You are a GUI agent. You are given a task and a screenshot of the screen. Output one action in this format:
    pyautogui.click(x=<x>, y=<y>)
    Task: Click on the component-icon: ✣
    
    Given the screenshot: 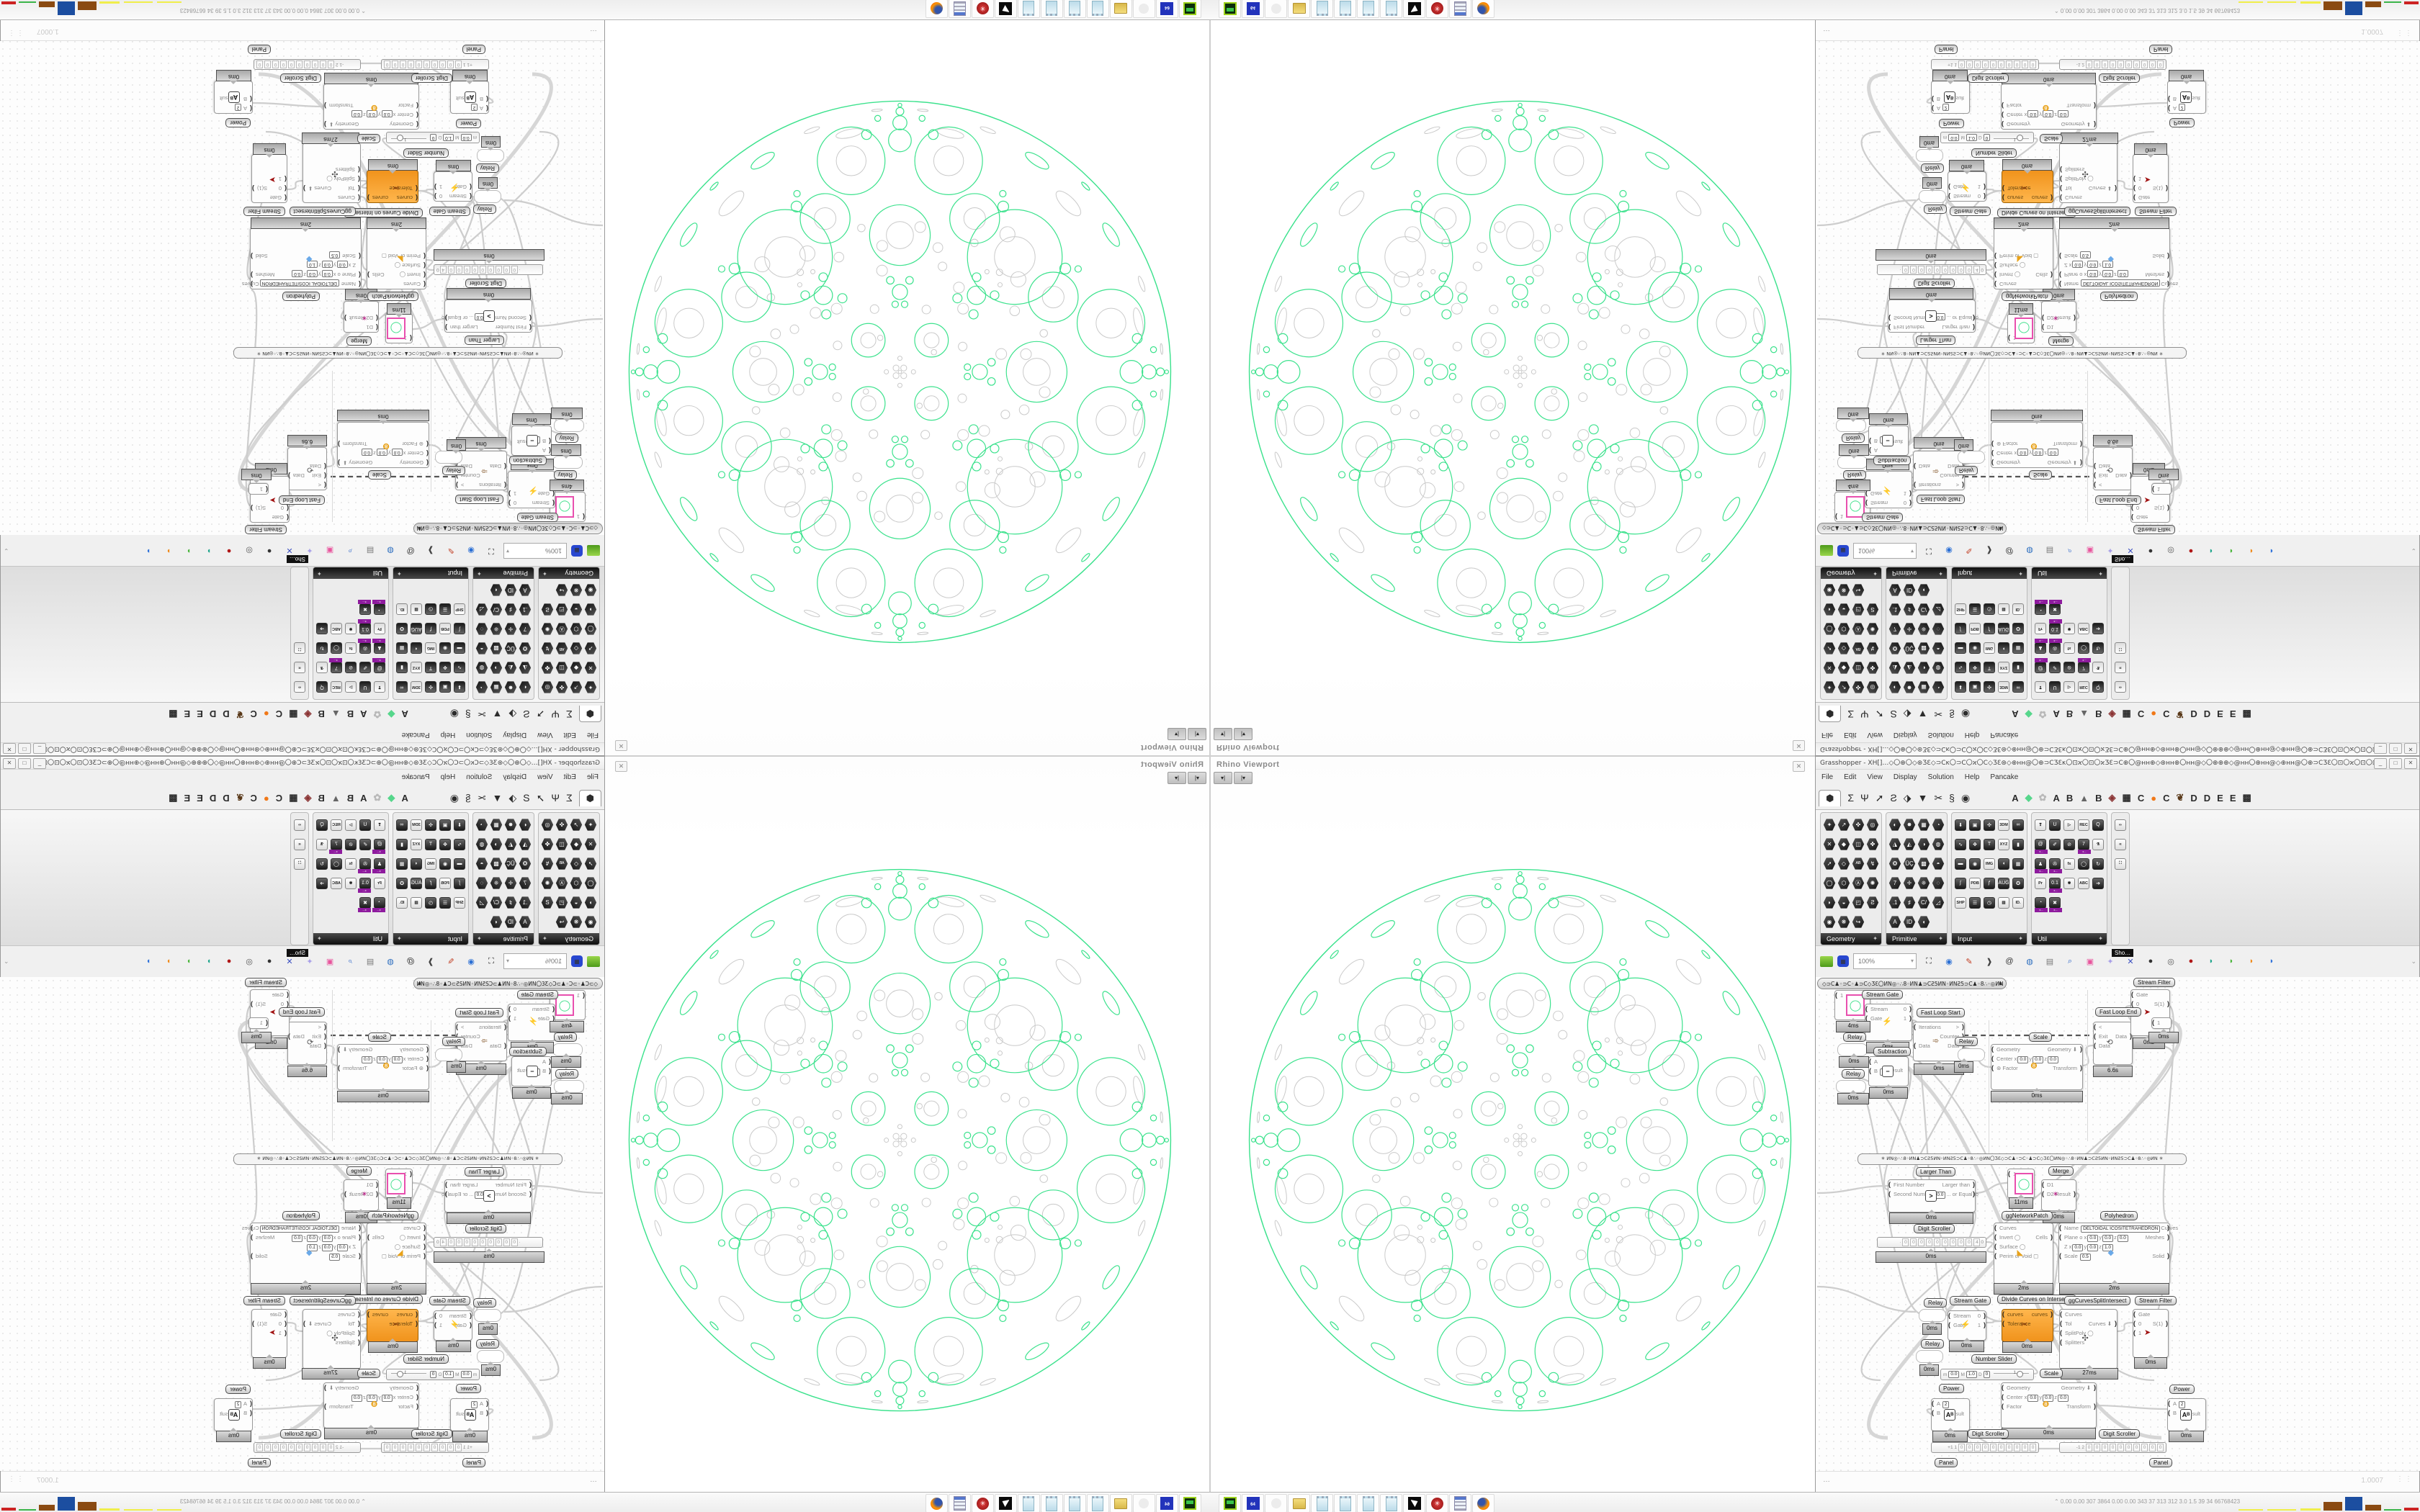 What is the action you would take?
    pyautogui.click(x=430, y=687)
    